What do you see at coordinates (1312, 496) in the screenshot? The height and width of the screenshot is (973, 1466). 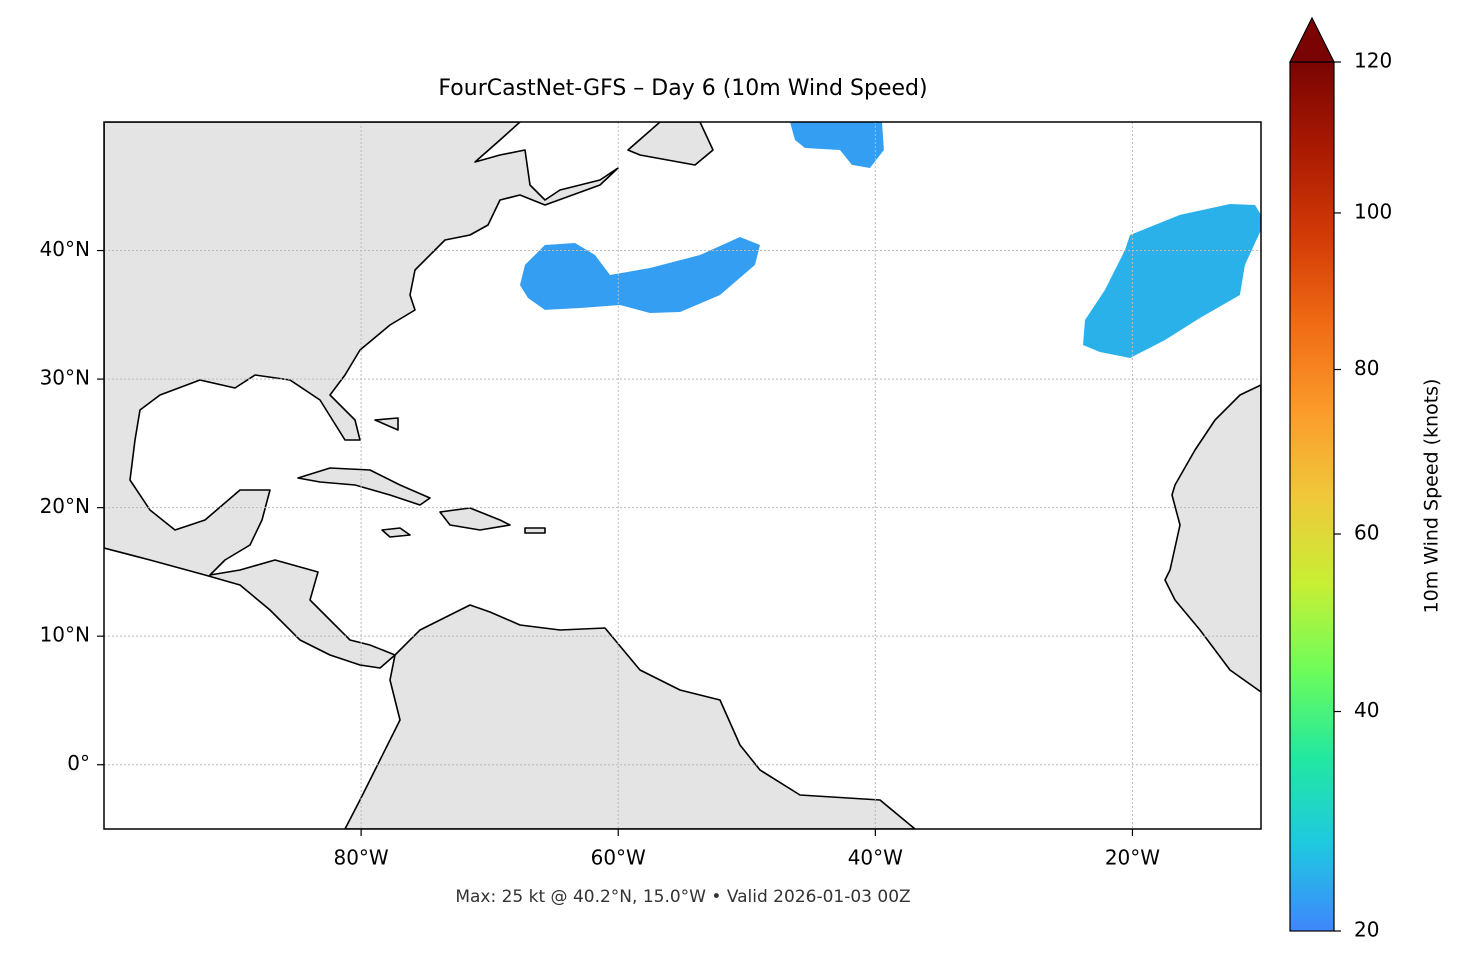 I see `colorbar-gradient` at bounding box center [1312, 496].